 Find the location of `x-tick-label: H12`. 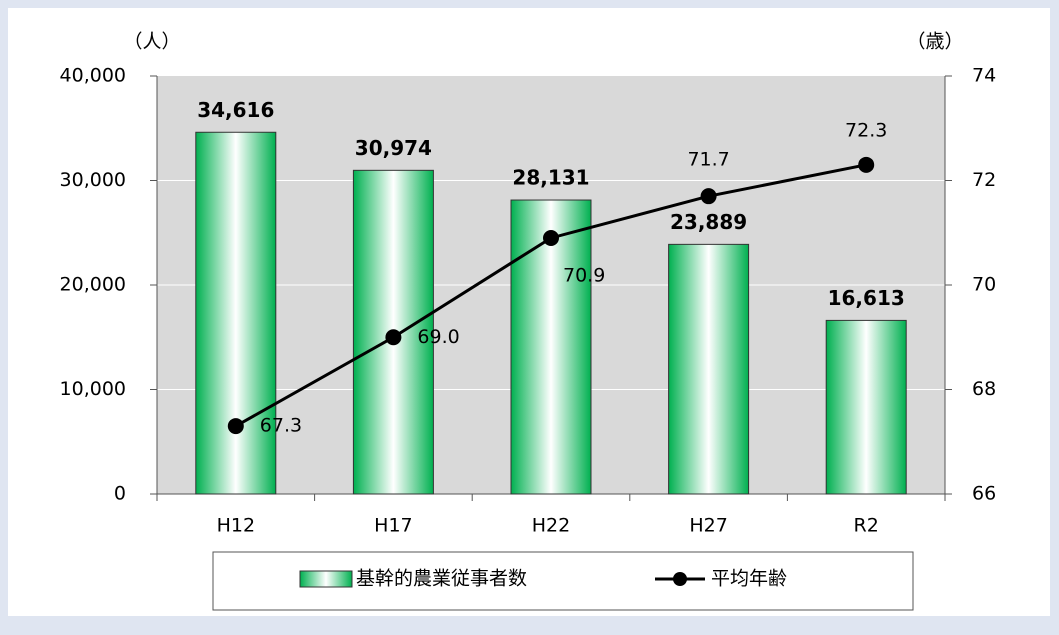

x-tick-label: H12 is located at coordinates (236, 526).